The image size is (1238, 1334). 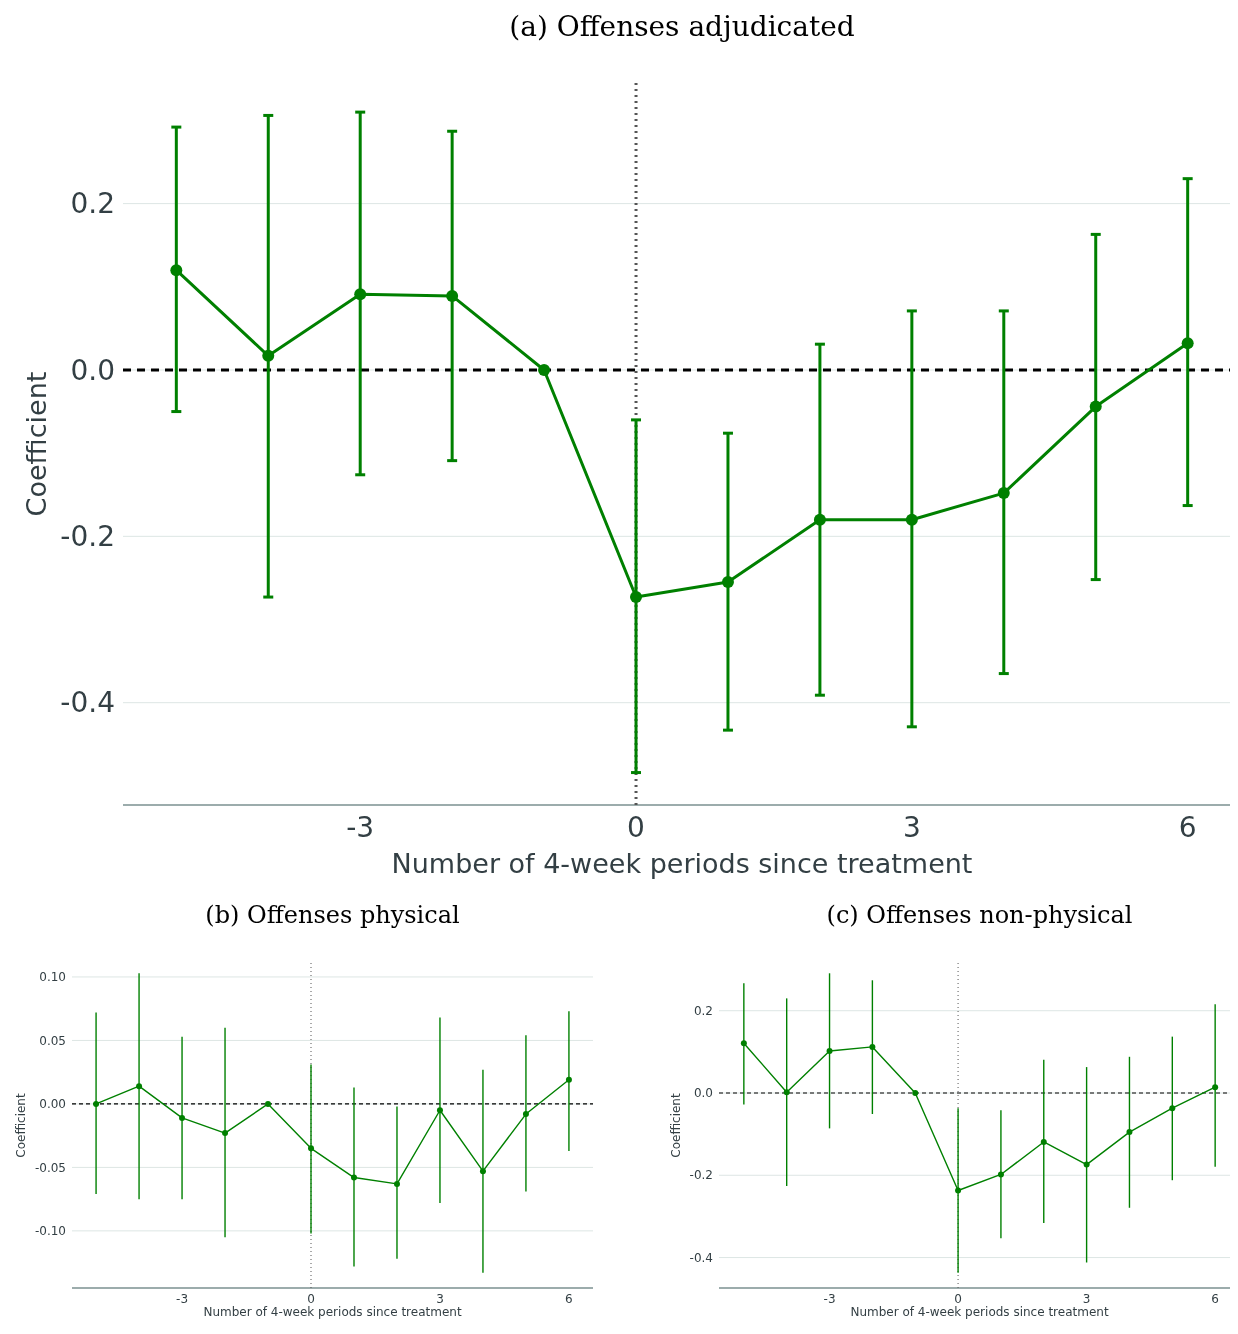 I want to click on chart-title: (b) Offenses physical, so click(x=332, y=915).